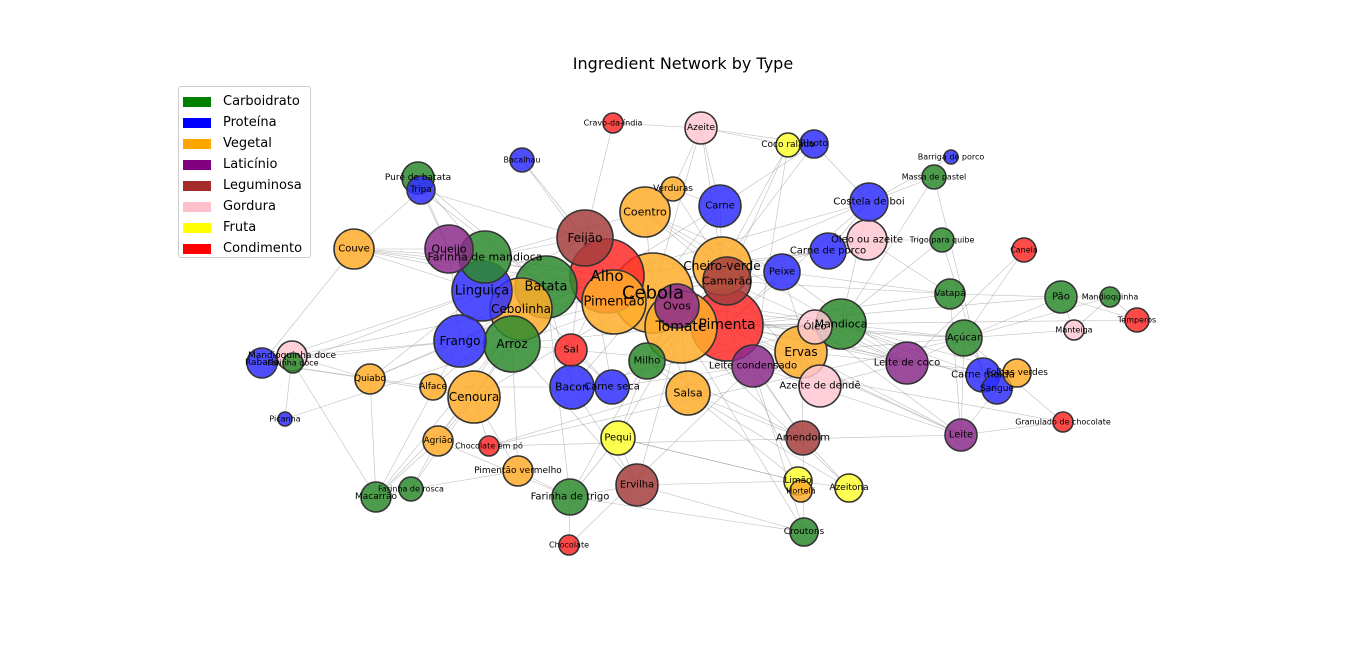  What do you see at coordinates (673, 189) in the screenshot?
I see `node-label: Verduras` at bounding box center [673, 189].